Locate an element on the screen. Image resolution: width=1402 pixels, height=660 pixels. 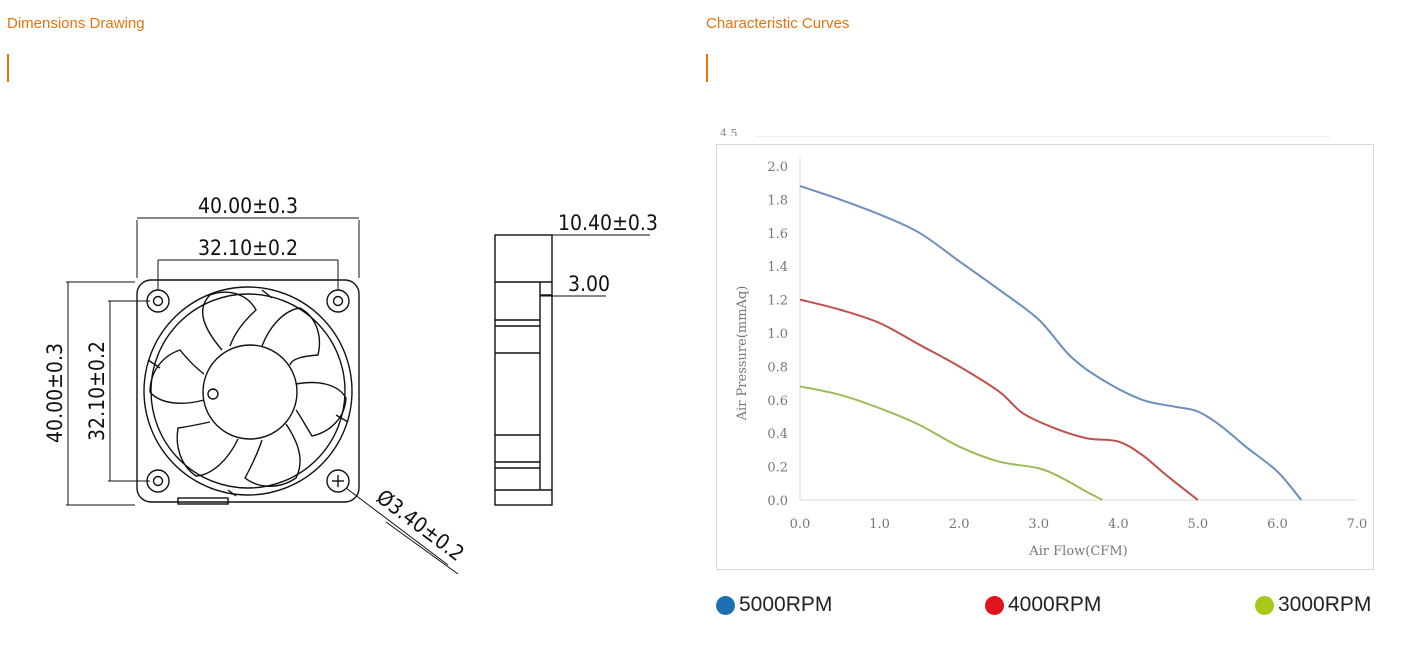
legend-item-4000rpm: 4000RPM is located at coordinates (1043, 605).